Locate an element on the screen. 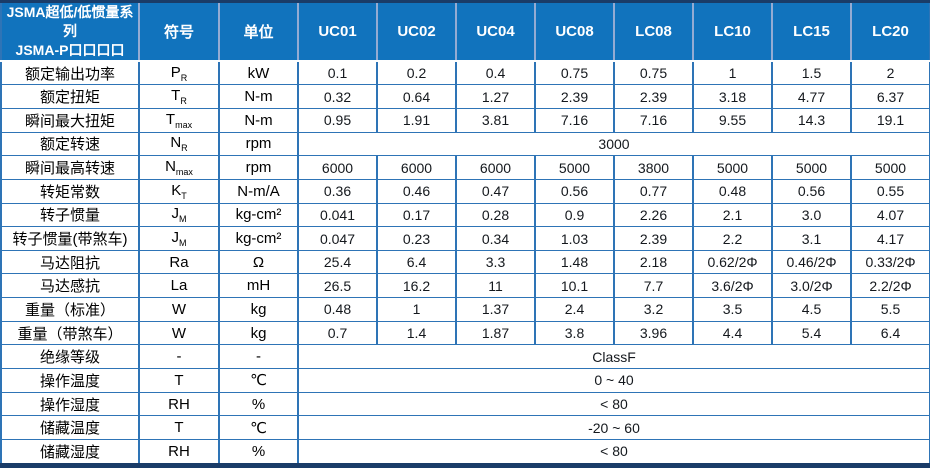  spec-value-cell: 0.48 is located at coordinates (337, 309).